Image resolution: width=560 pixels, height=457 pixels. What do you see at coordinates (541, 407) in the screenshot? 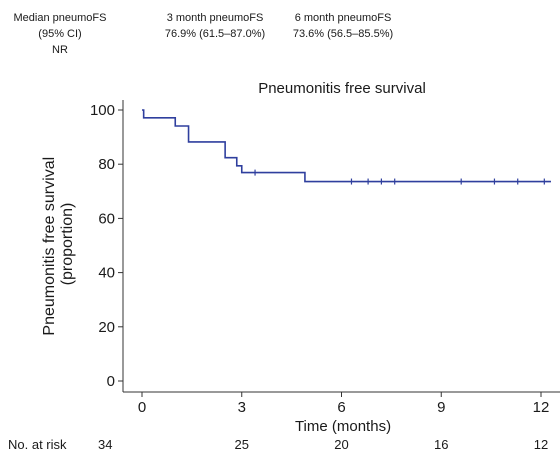
I see `x-tick-label: 12` at bounding box center [541, 407].